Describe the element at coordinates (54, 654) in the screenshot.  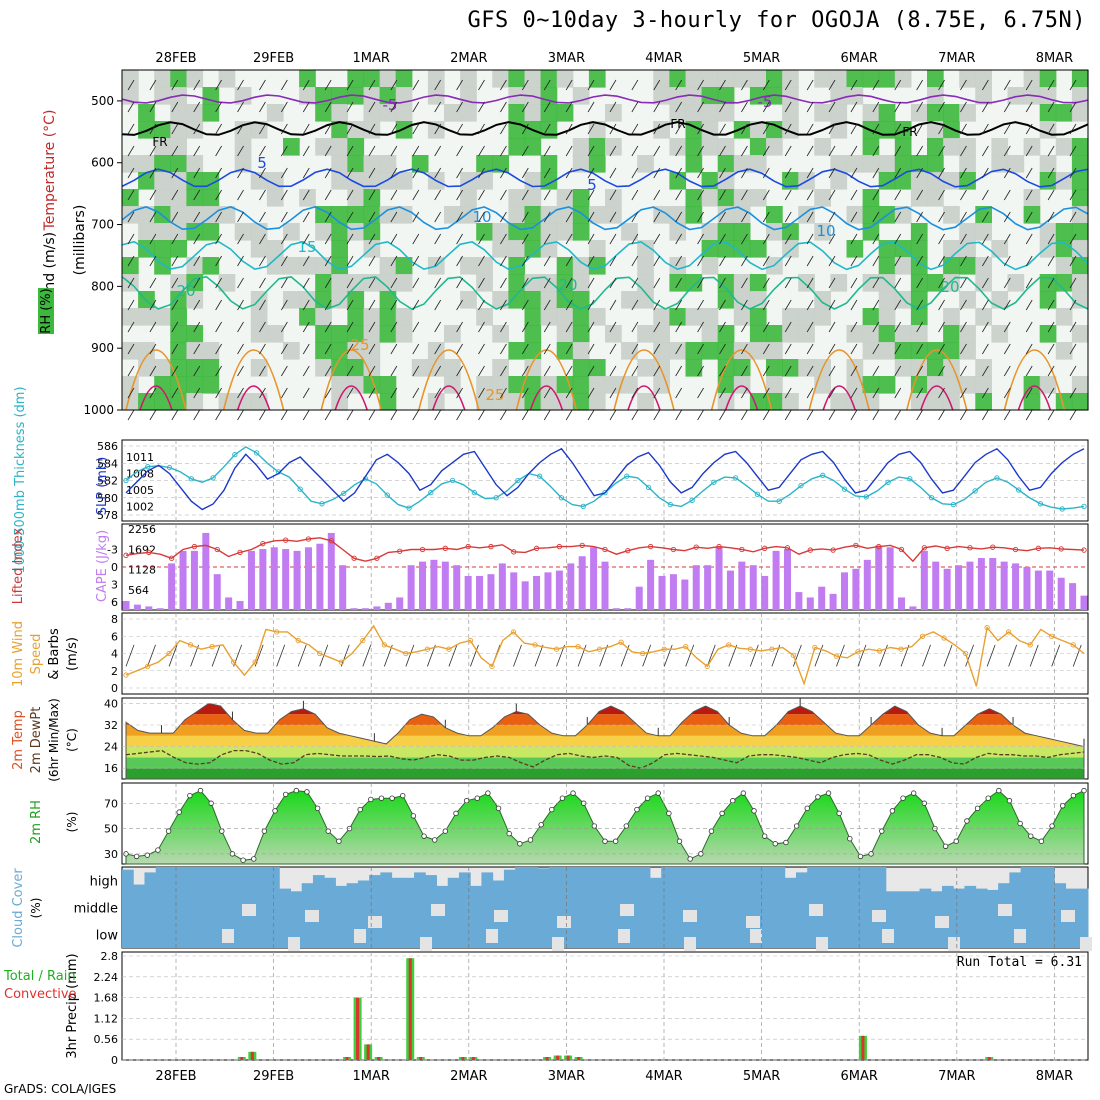
I see `wind-10m-axis-label-3: & Barbs` at that location.